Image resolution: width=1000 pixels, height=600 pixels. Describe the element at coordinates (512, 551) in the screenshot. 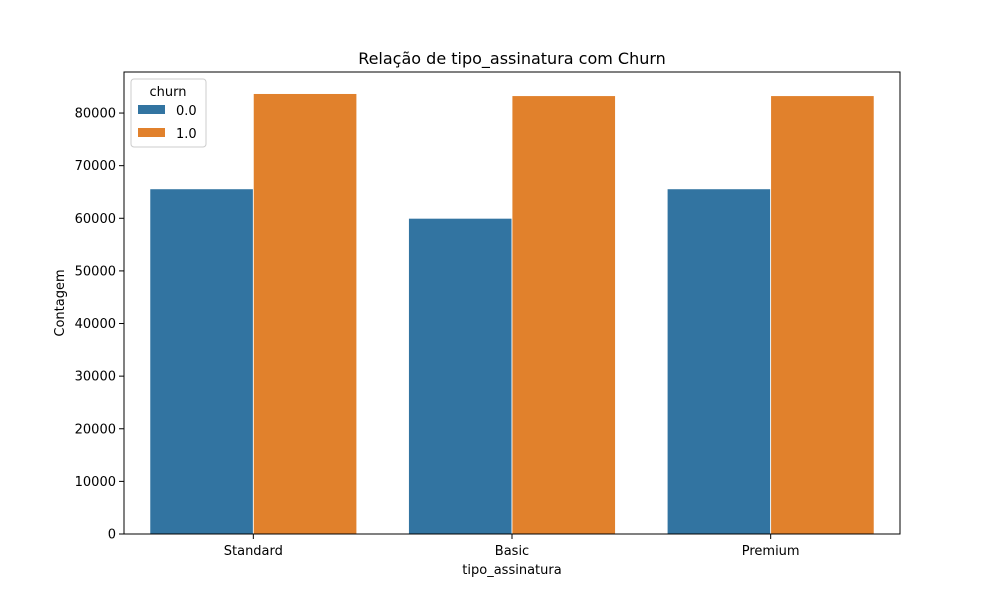

I see `x-tick-label-basic: Basic` at that location.